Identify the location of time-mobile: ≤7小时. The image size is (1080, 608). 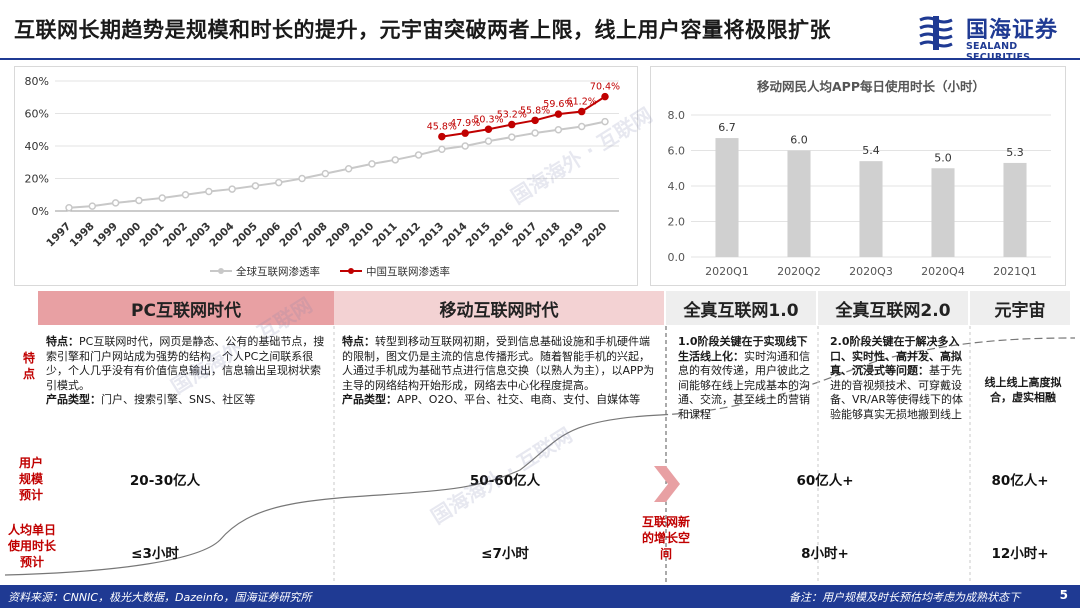
(505, 554).